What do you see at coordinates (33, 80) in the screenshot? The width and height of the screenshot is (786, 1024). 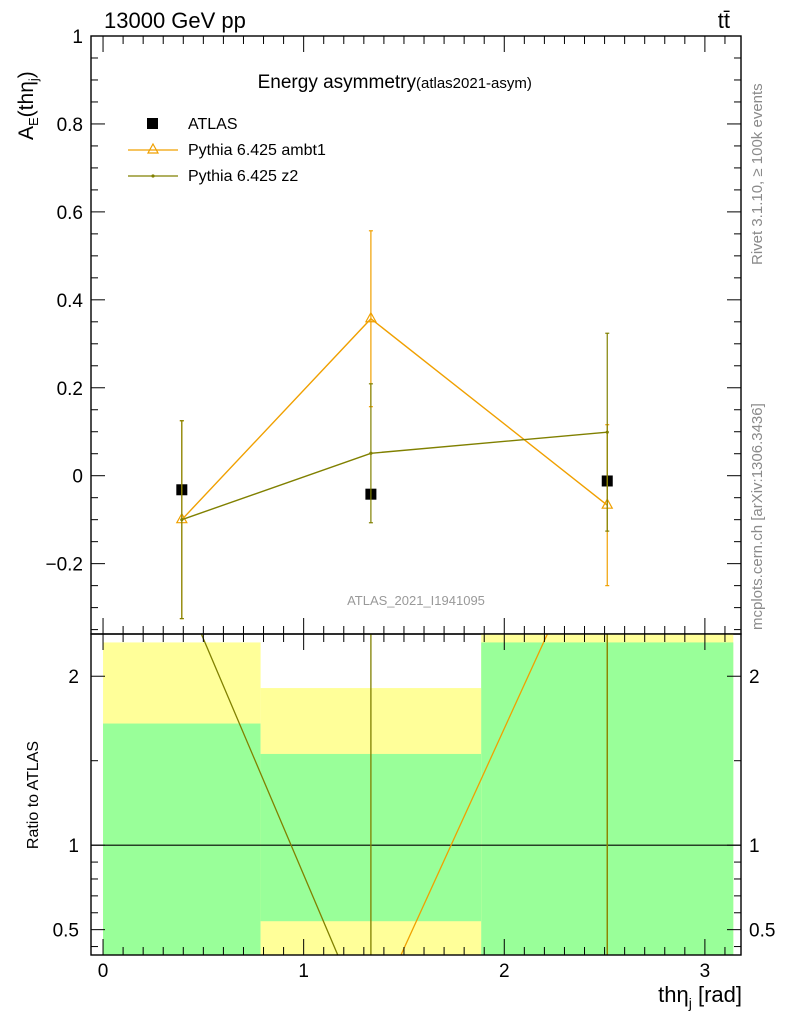 I see `y-label-arg-sub: j` at bounding box center [33, 80].